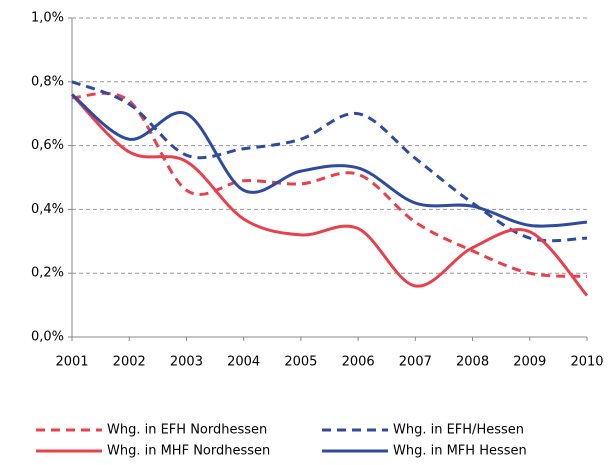 This screenshot has width=615, height=465. I want to click on x-tick-label: 2001, so click(71, 362).